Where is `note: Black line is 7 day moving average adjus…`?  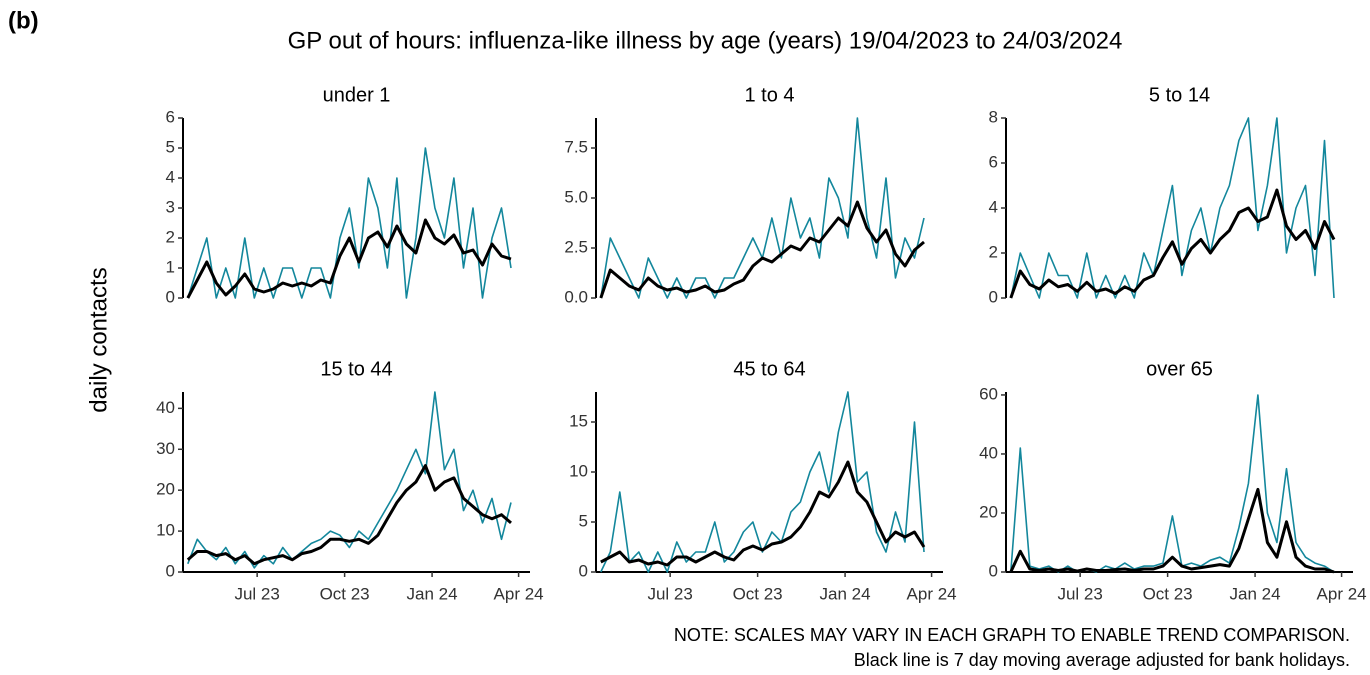
note: Black line is 7 day moving average adjus… is located at coordinates (1102, 660).